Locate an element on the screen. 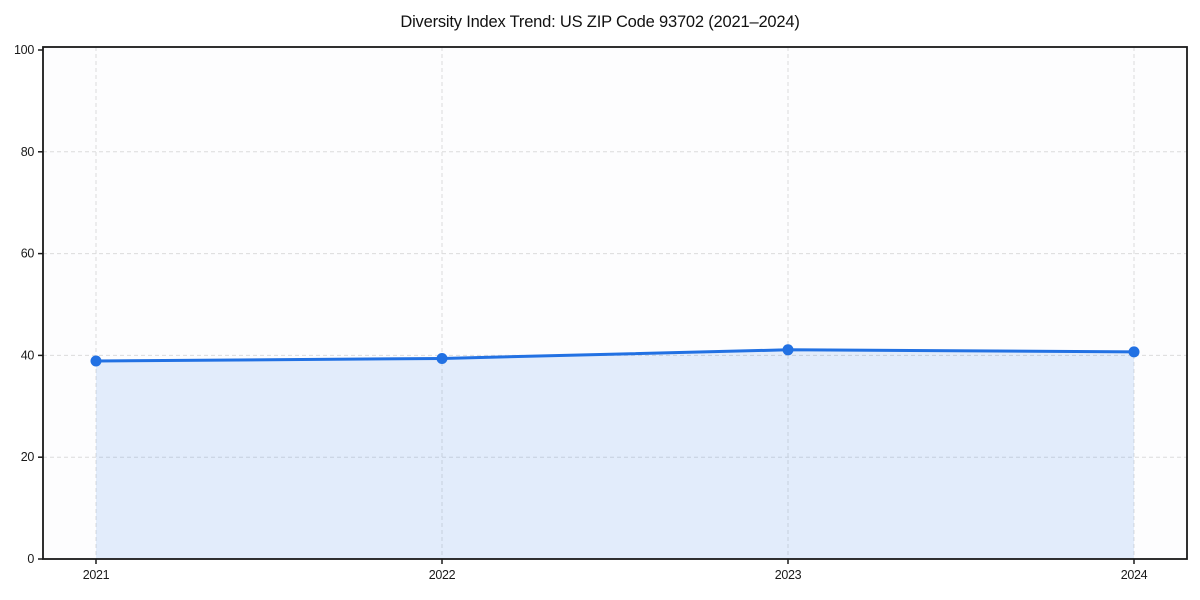 The height and width of the screenshot is (600, 1200). data-point-2021 is located at coordinates (96, 361).